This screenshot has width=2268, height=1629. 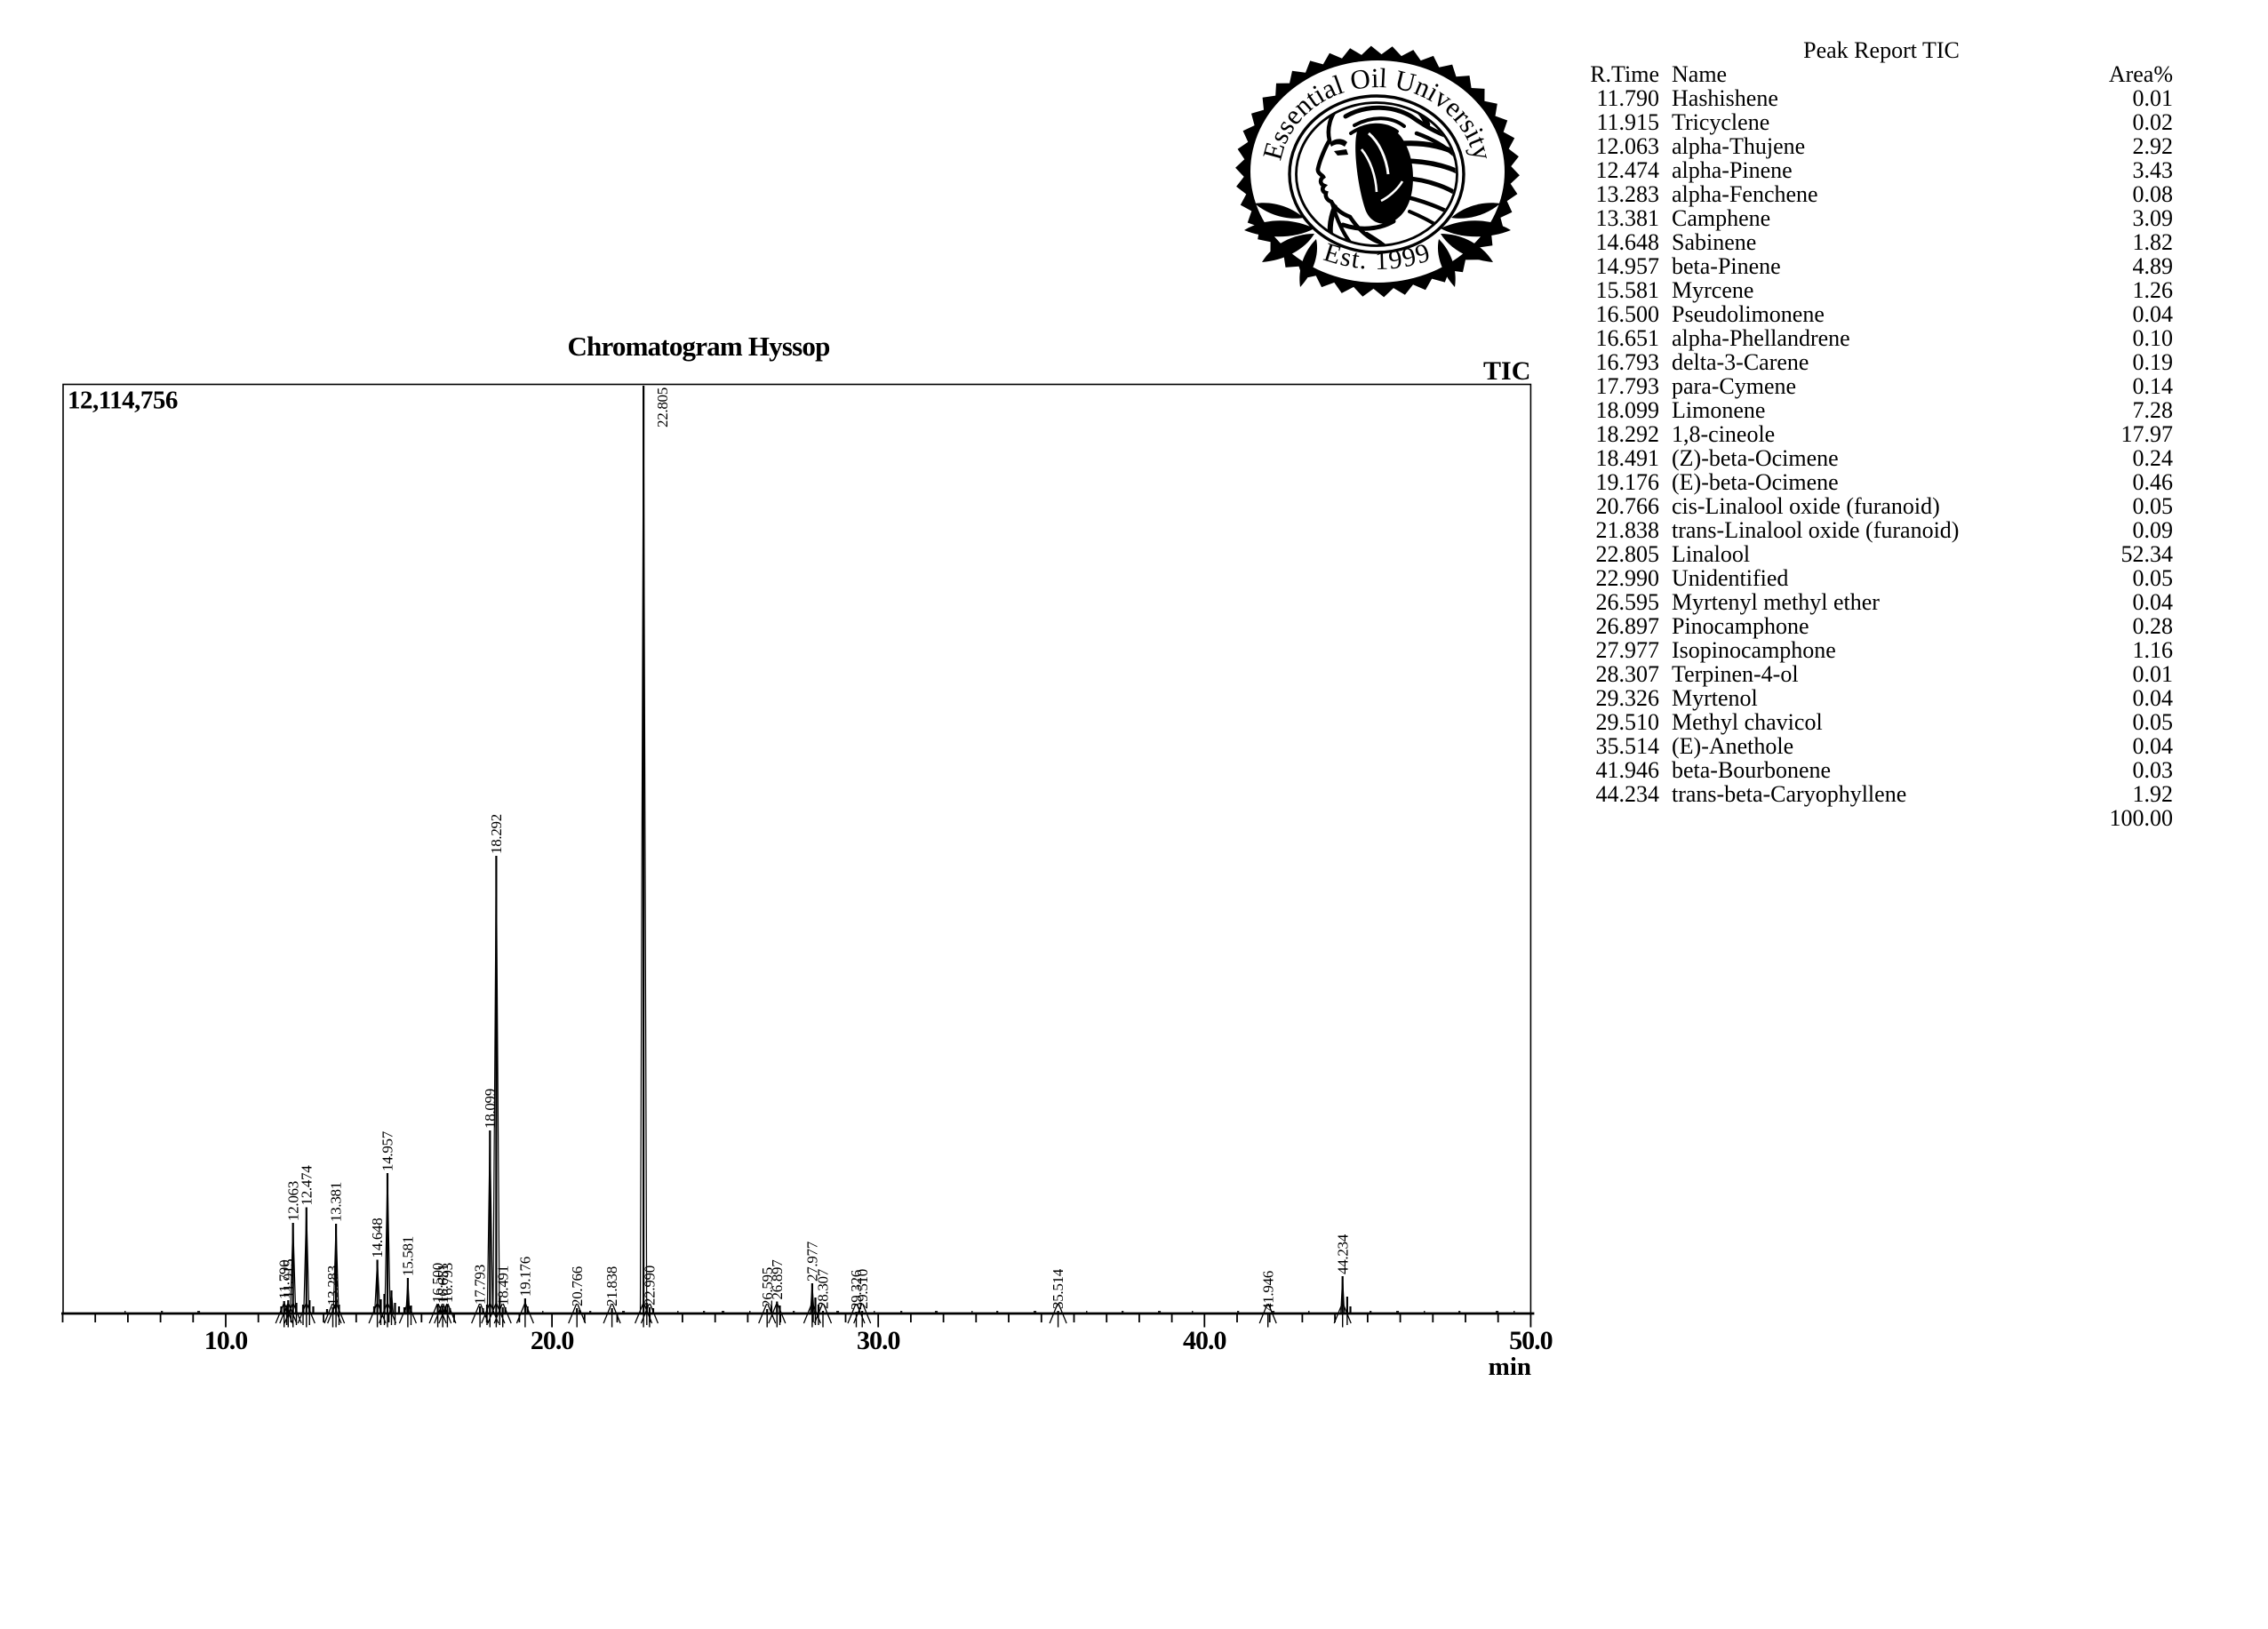 What do you see at coordinates (1628, 338) in the screenshot?
I see `svg-text: 16.651` at bounding box center [1628, 338].